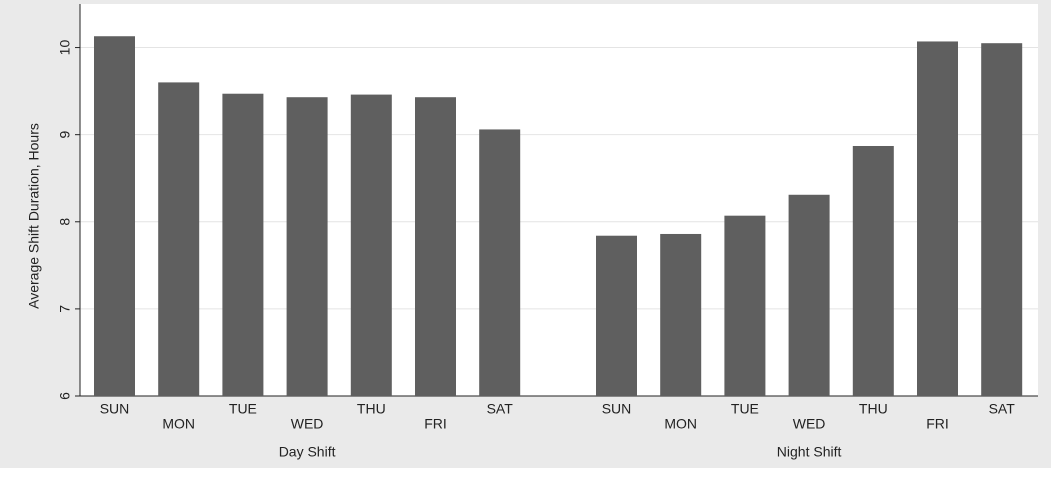 This screenshot has width=1051, height=487. What do you see at coordinates (65, 396) in the screenshot?
I see `y-tick-label: 6` at bounding box center [65, 396].